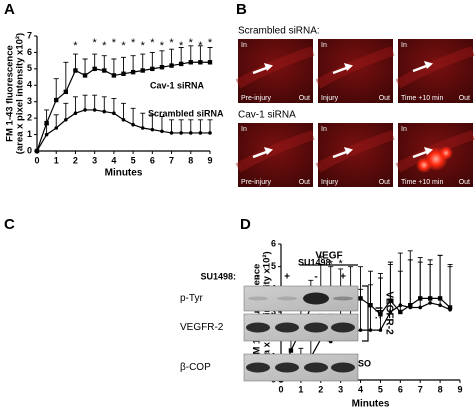 The image size is (476, 416). What do you see at coordinates (287, 277) in the screenshot?
I see `lane-label: +` at bounding box center [287, 277].